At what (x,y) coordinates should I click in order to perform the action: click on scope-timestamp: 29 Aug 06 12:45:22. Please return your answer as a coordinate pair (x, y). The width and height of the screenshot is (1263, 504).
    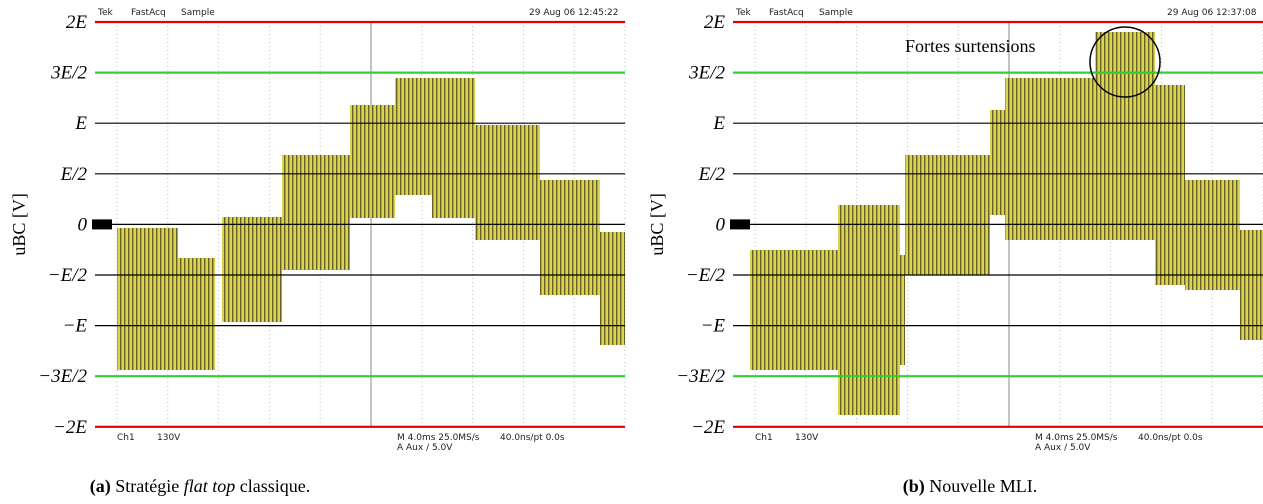
    Looking at the image, I should click on (573, 13).